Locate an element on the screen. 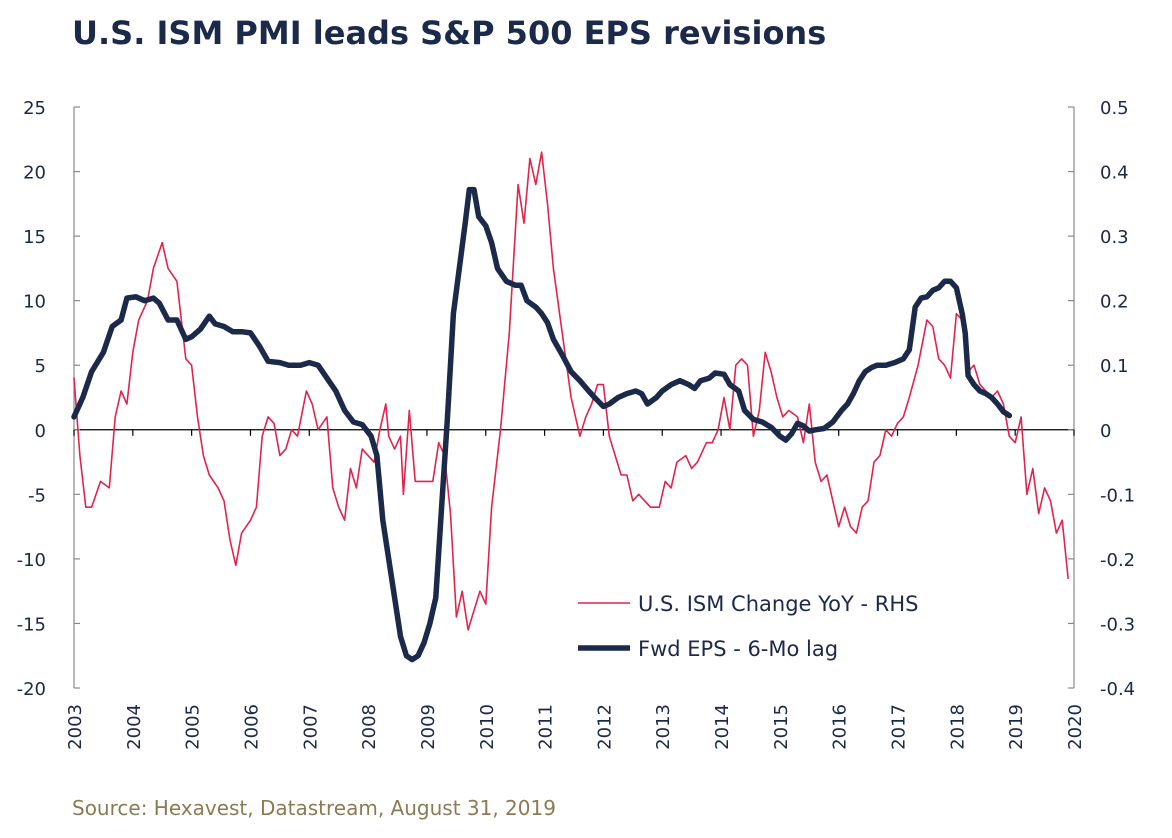 This screenshot has height=838, width=1172. left-tick-label: -5 is located at coordinates (37, 495).